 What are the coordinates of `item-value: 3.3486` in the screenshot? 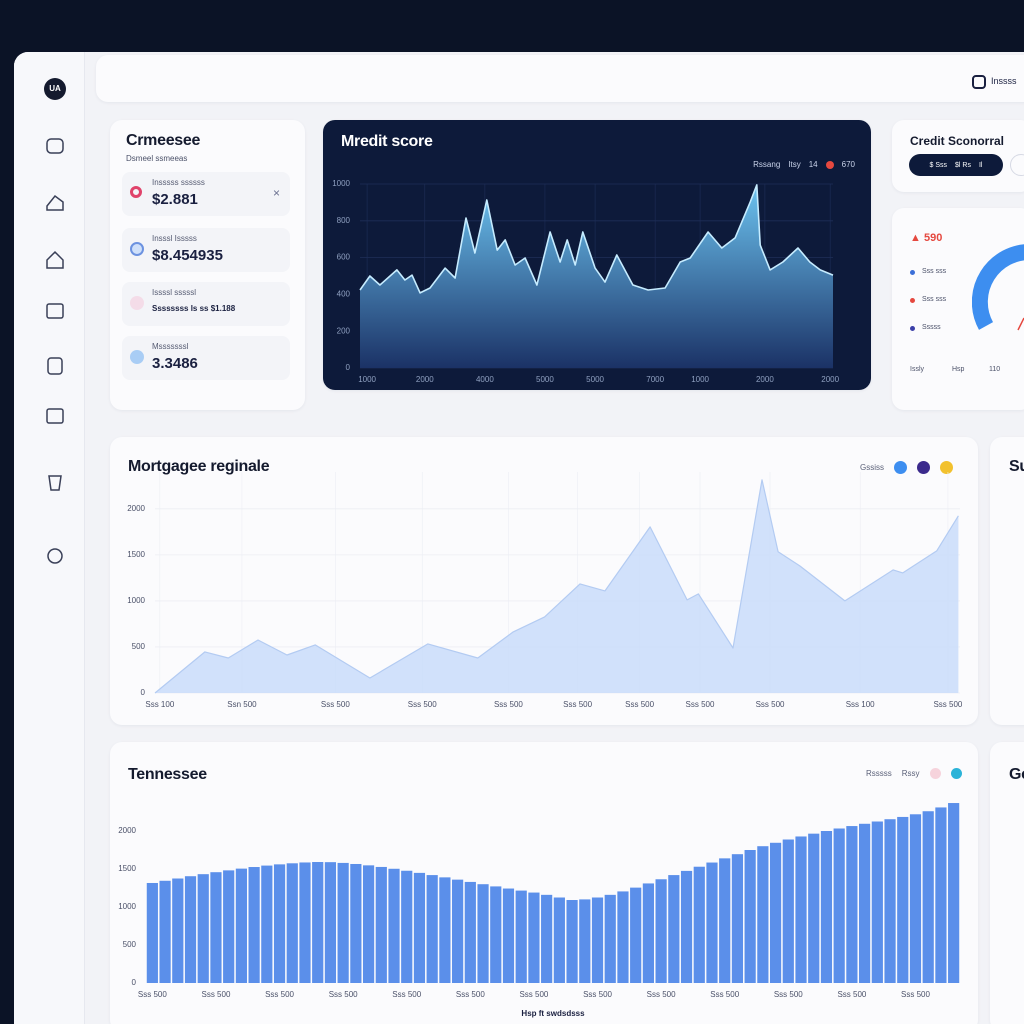 It's located at (175, 363).